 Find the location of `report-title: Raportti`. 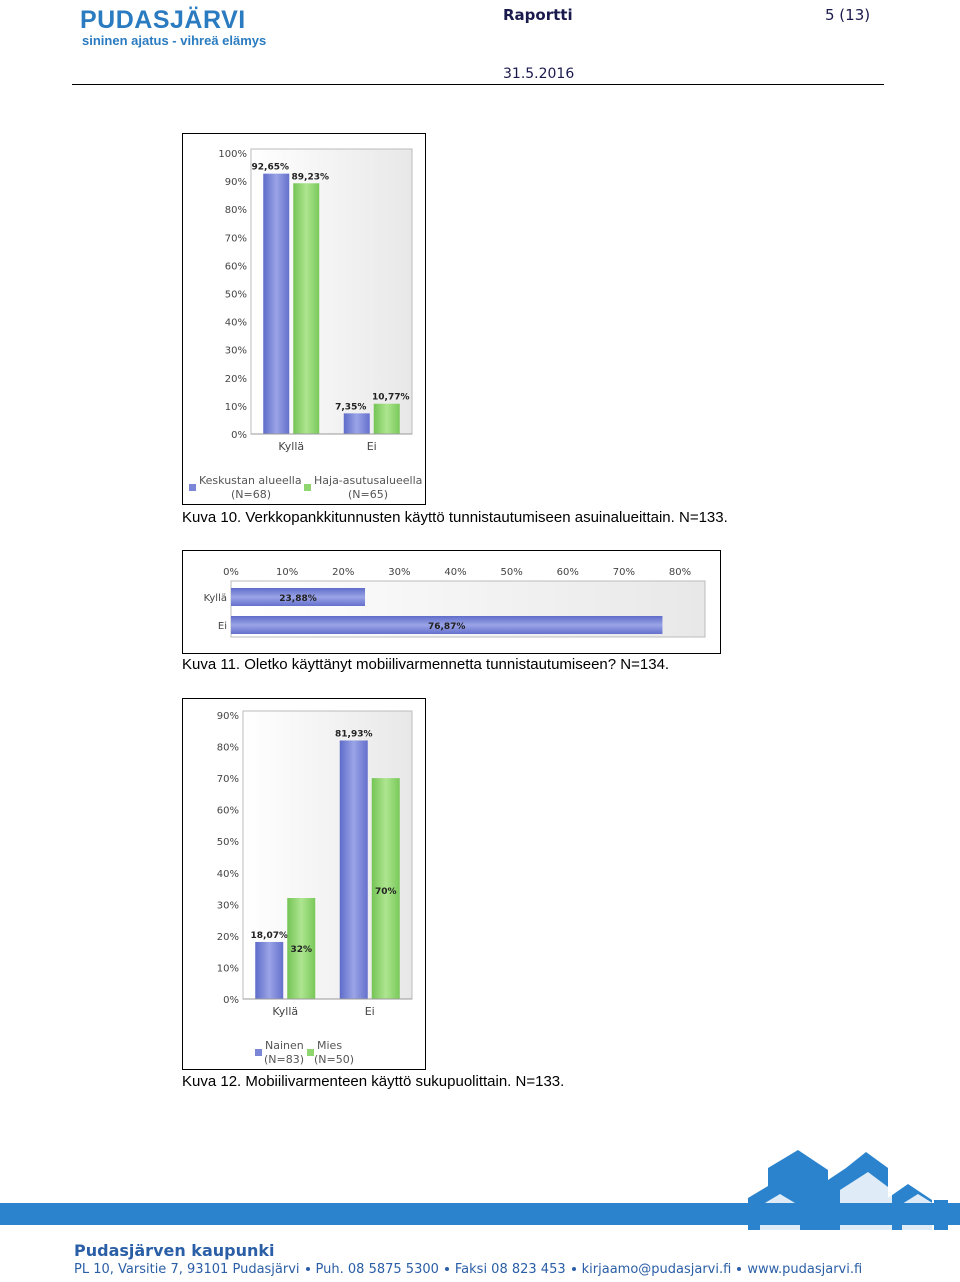

report-title: Raportti is located at coordinates (538, 15).